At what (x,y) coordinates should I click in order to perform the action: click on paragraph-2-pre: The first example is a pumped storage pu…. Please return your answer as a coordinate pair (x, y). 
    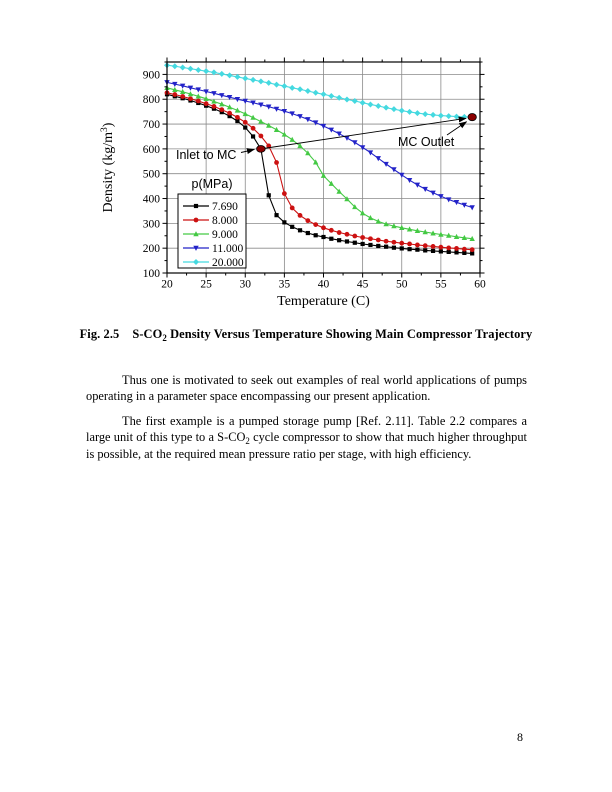
    Looking at the image, I should click on (306, 429).